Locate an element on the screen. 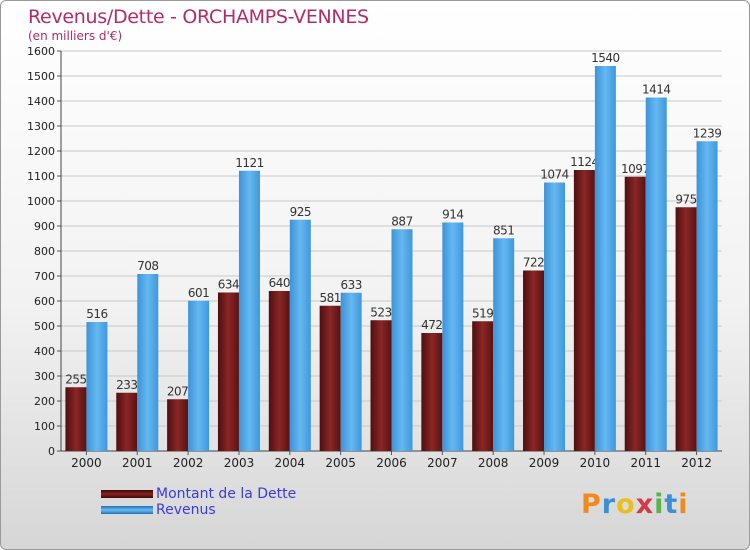  y-tick-label: 1500 is located at coordinates (41, 76).